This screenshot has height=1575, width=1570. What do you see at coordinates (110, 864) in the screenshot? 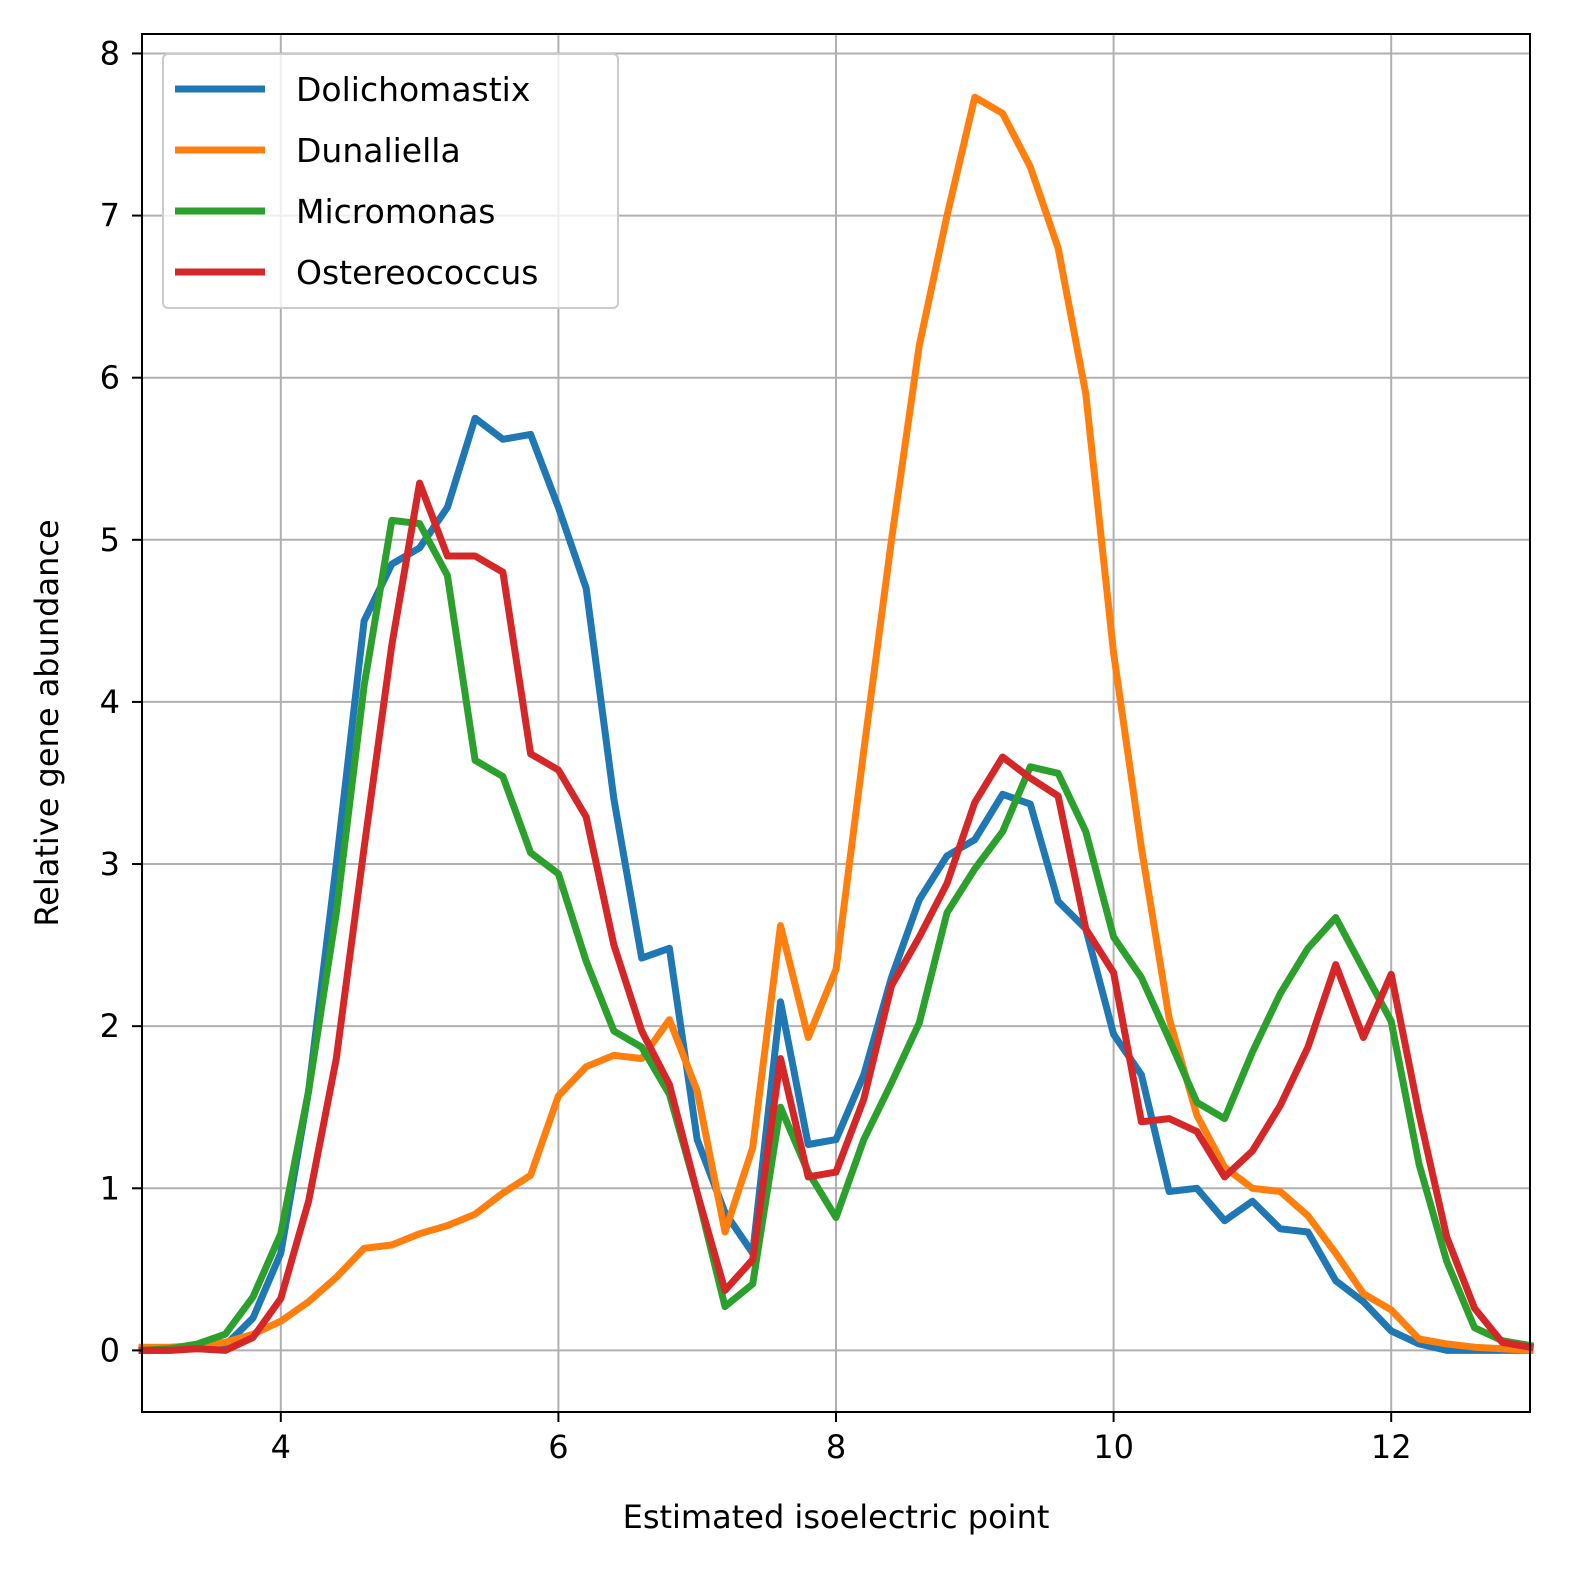
I see `y-tick-label: 3` at bounding box center [110, 864].